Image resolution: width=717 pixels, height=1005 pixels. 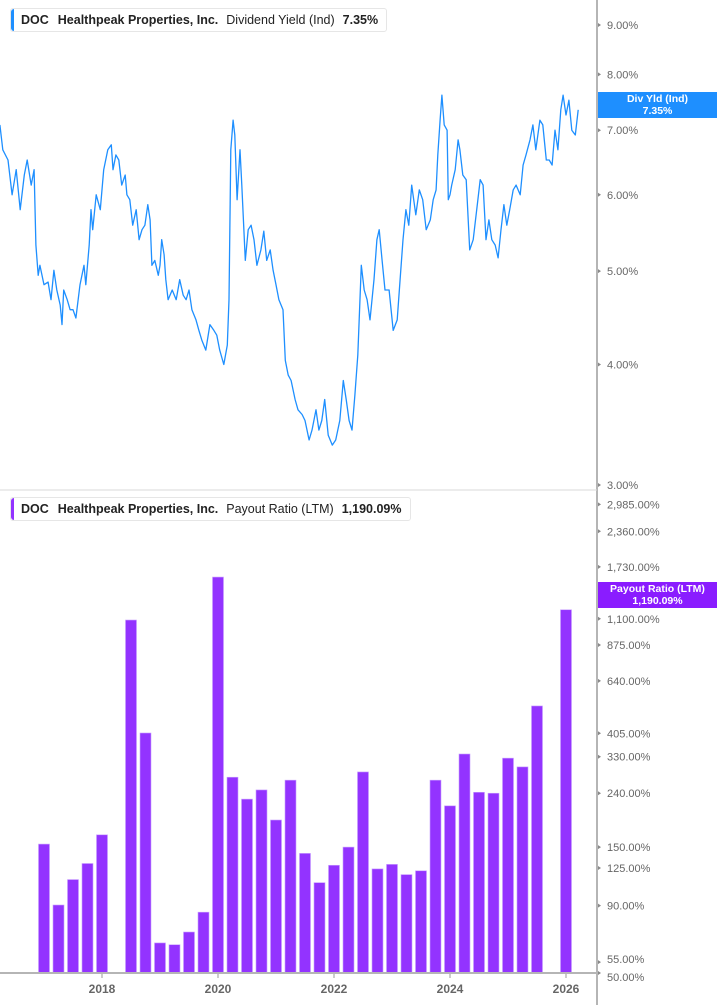 I want to click on yield-tick-label: 6.00%, so click(x=622, y=196).